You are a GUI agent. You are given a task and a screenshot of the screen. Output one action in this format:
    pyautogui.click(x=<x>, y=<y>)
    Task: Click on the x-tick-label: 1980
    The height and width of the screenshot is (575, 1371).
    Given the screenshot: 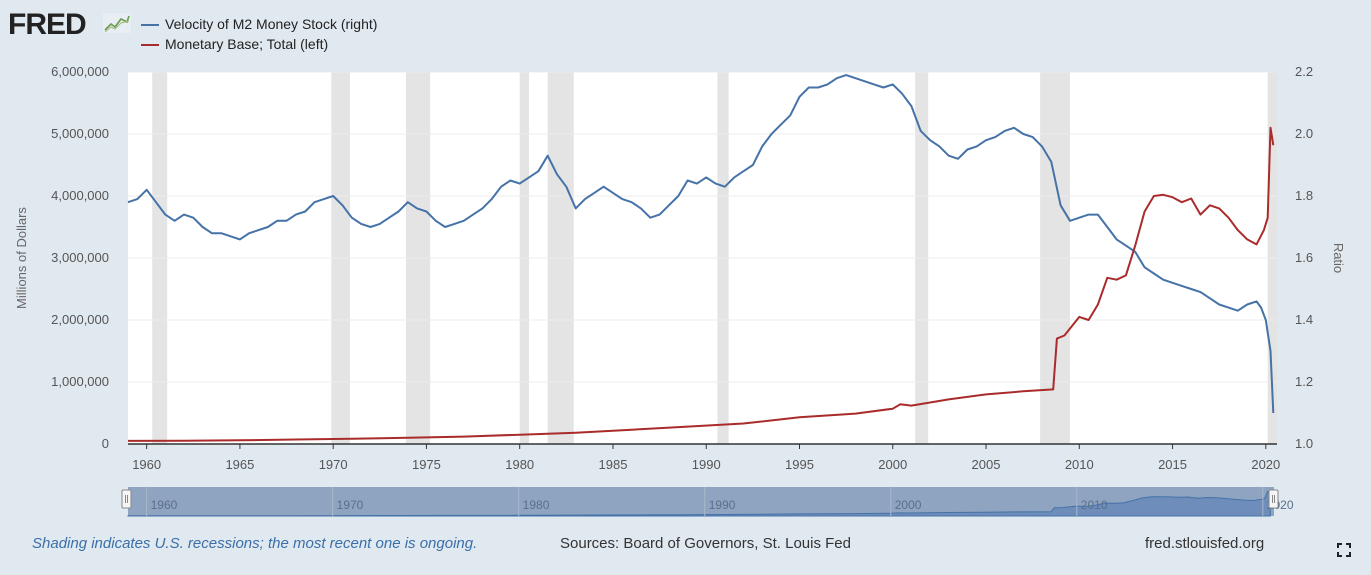 What is the action you would take?
    pyautogui.click(x=519, y=464)
    